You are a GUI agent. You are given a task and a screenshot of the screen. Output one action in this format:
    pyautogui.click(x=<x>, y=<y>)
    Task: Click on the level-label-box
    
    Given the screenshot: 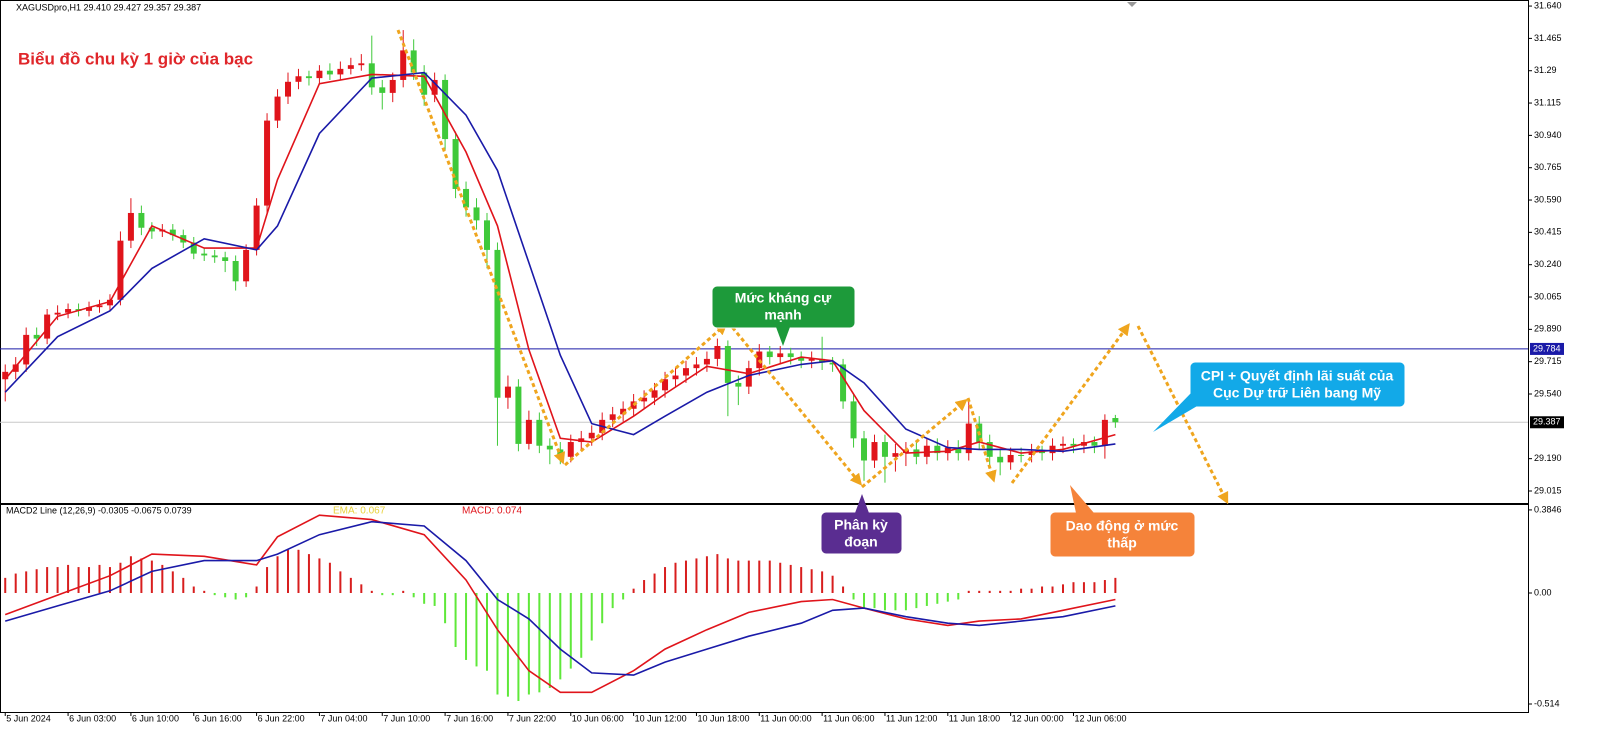 What is the action you would take?
    pyautogui.click(x=1547, y=422)
    